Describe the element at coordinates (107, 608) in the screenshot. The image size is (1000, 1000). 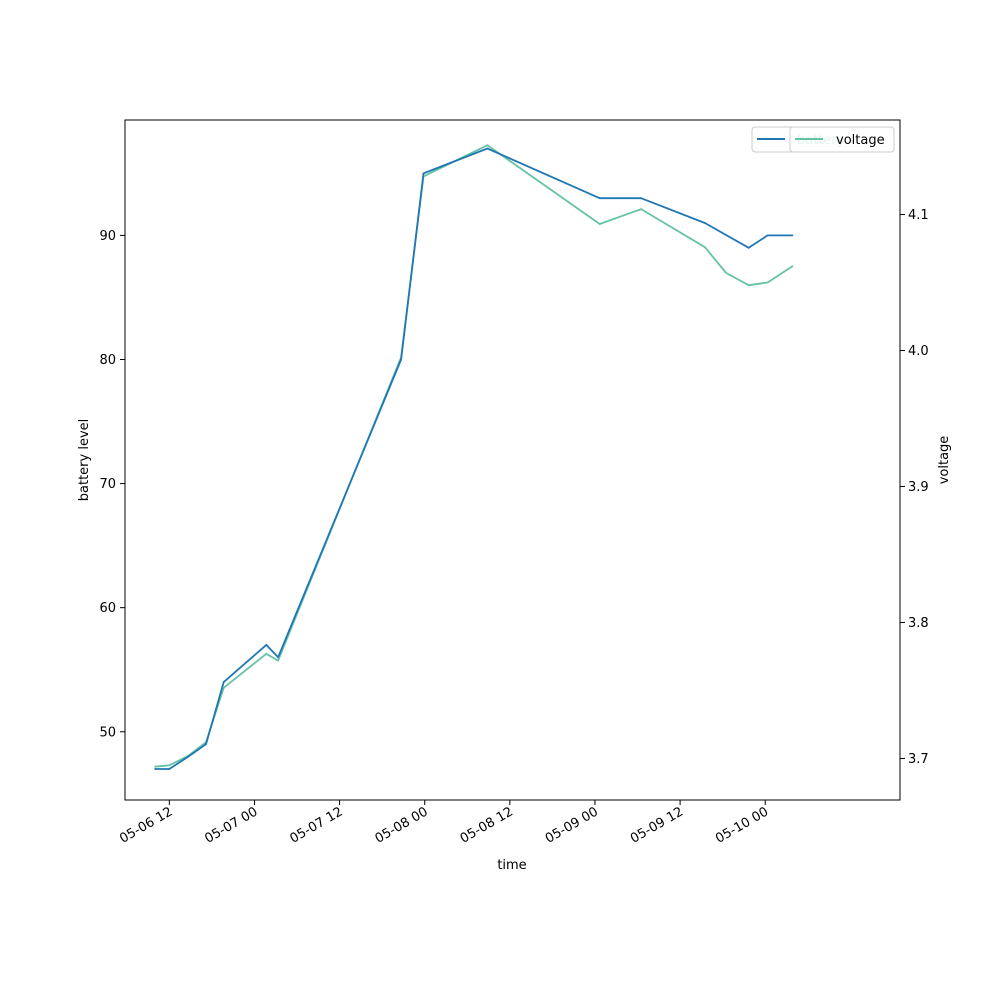
I see `y-left-tick-label: 60` at that location.